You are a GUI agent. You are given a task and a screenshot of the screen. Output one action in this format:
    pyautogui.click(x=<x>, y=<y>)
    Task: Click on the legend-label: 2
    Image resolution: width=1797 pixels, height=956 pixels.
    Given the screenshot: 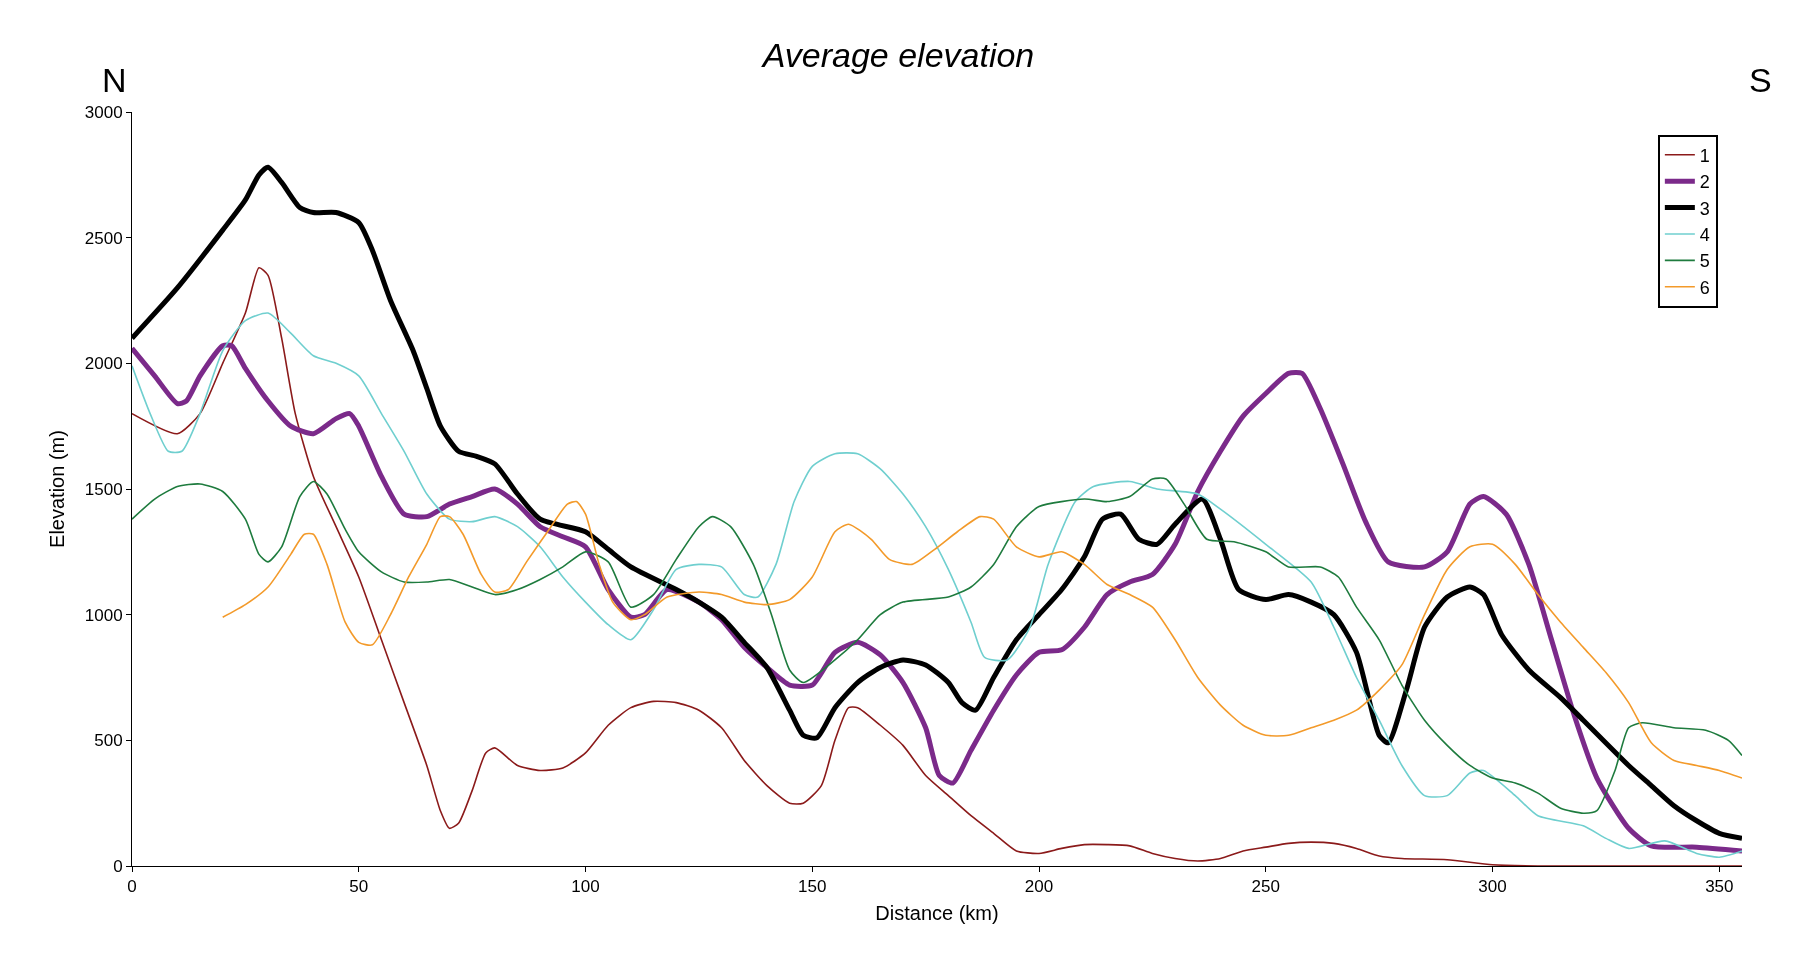 What is the action you would take?
    pyautogui.click(x=1704, y=182)
    